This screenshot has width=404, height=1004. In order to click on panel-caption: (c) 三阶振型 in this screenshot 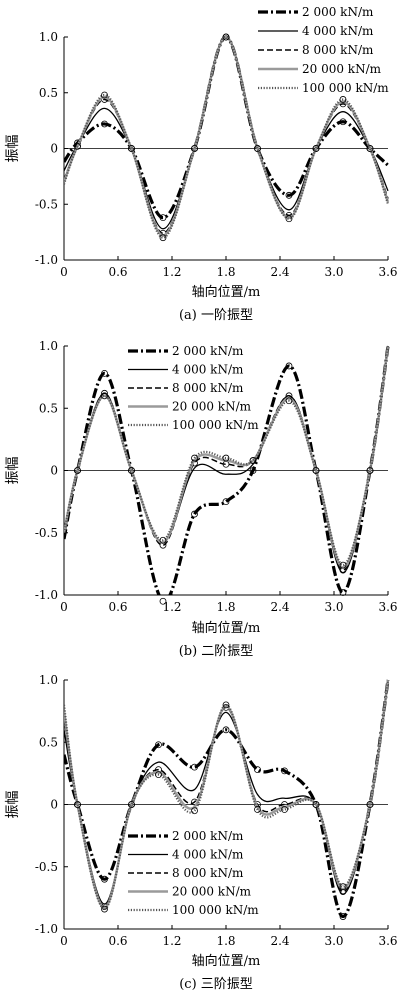, I will do `click(216, 984)`.